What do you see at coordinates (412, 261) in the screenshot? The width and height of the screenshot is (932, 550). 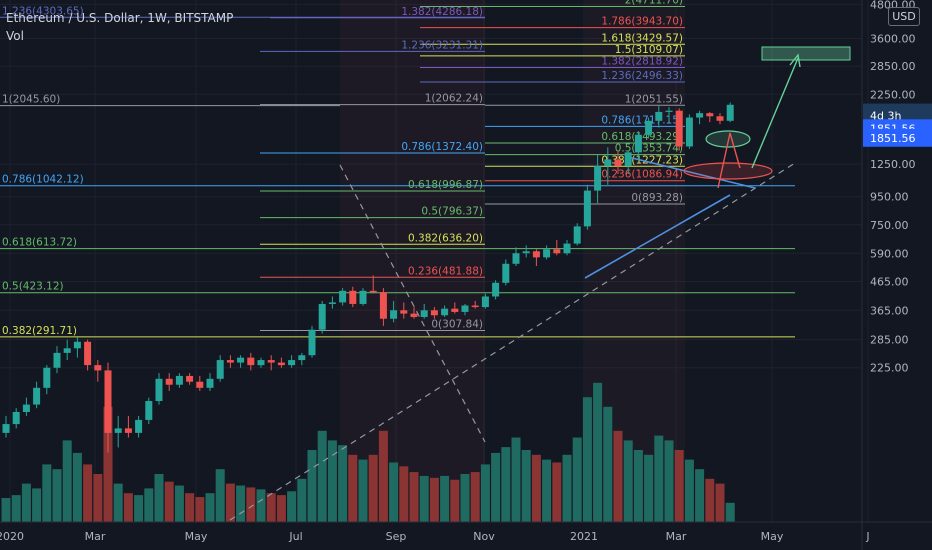 I see `highlight-band` at bounding box center [412, 261].